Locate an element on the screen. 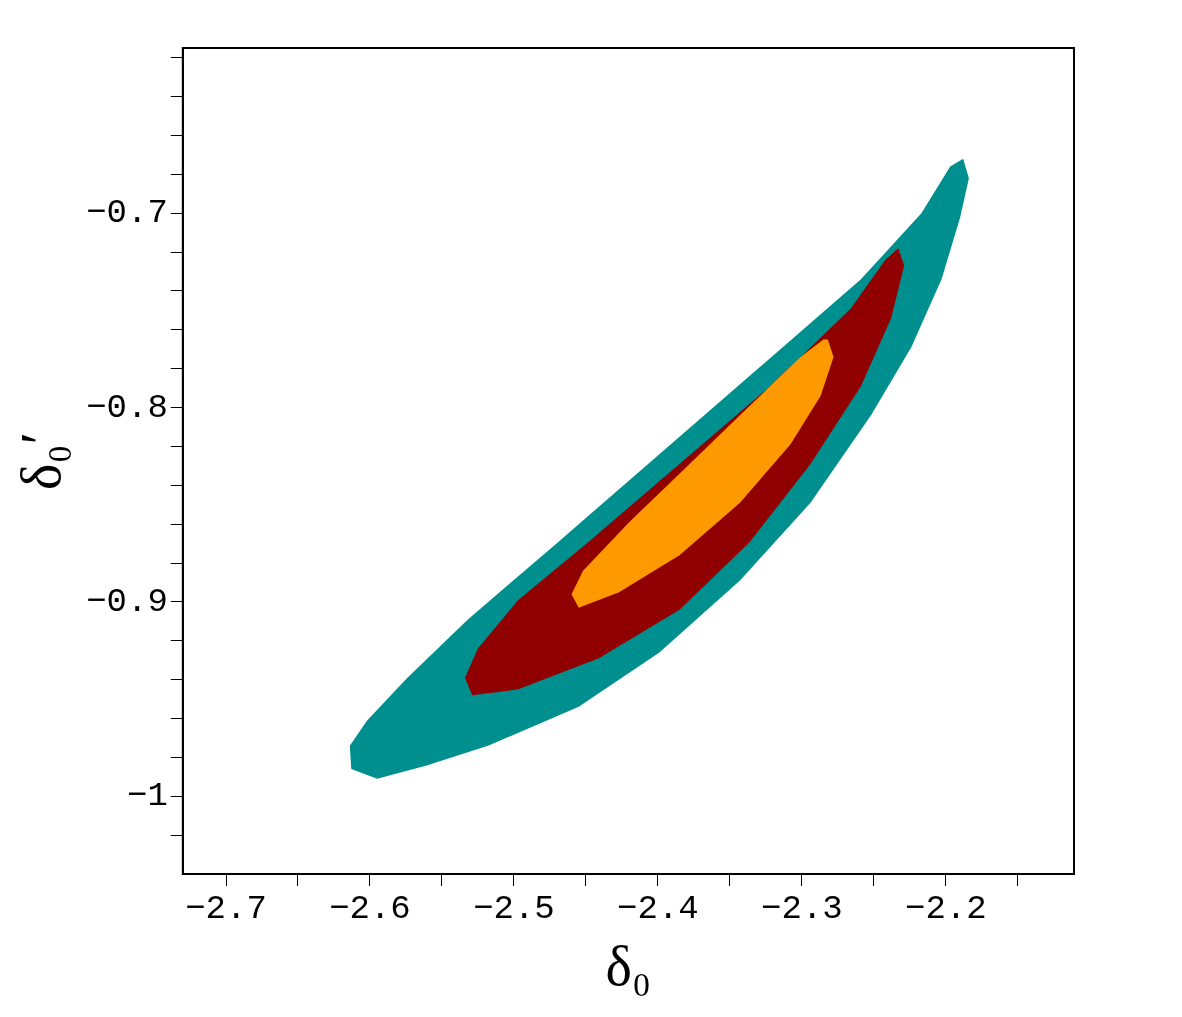  x-tick-label: −2.7 is located at coordinates (226, 909).